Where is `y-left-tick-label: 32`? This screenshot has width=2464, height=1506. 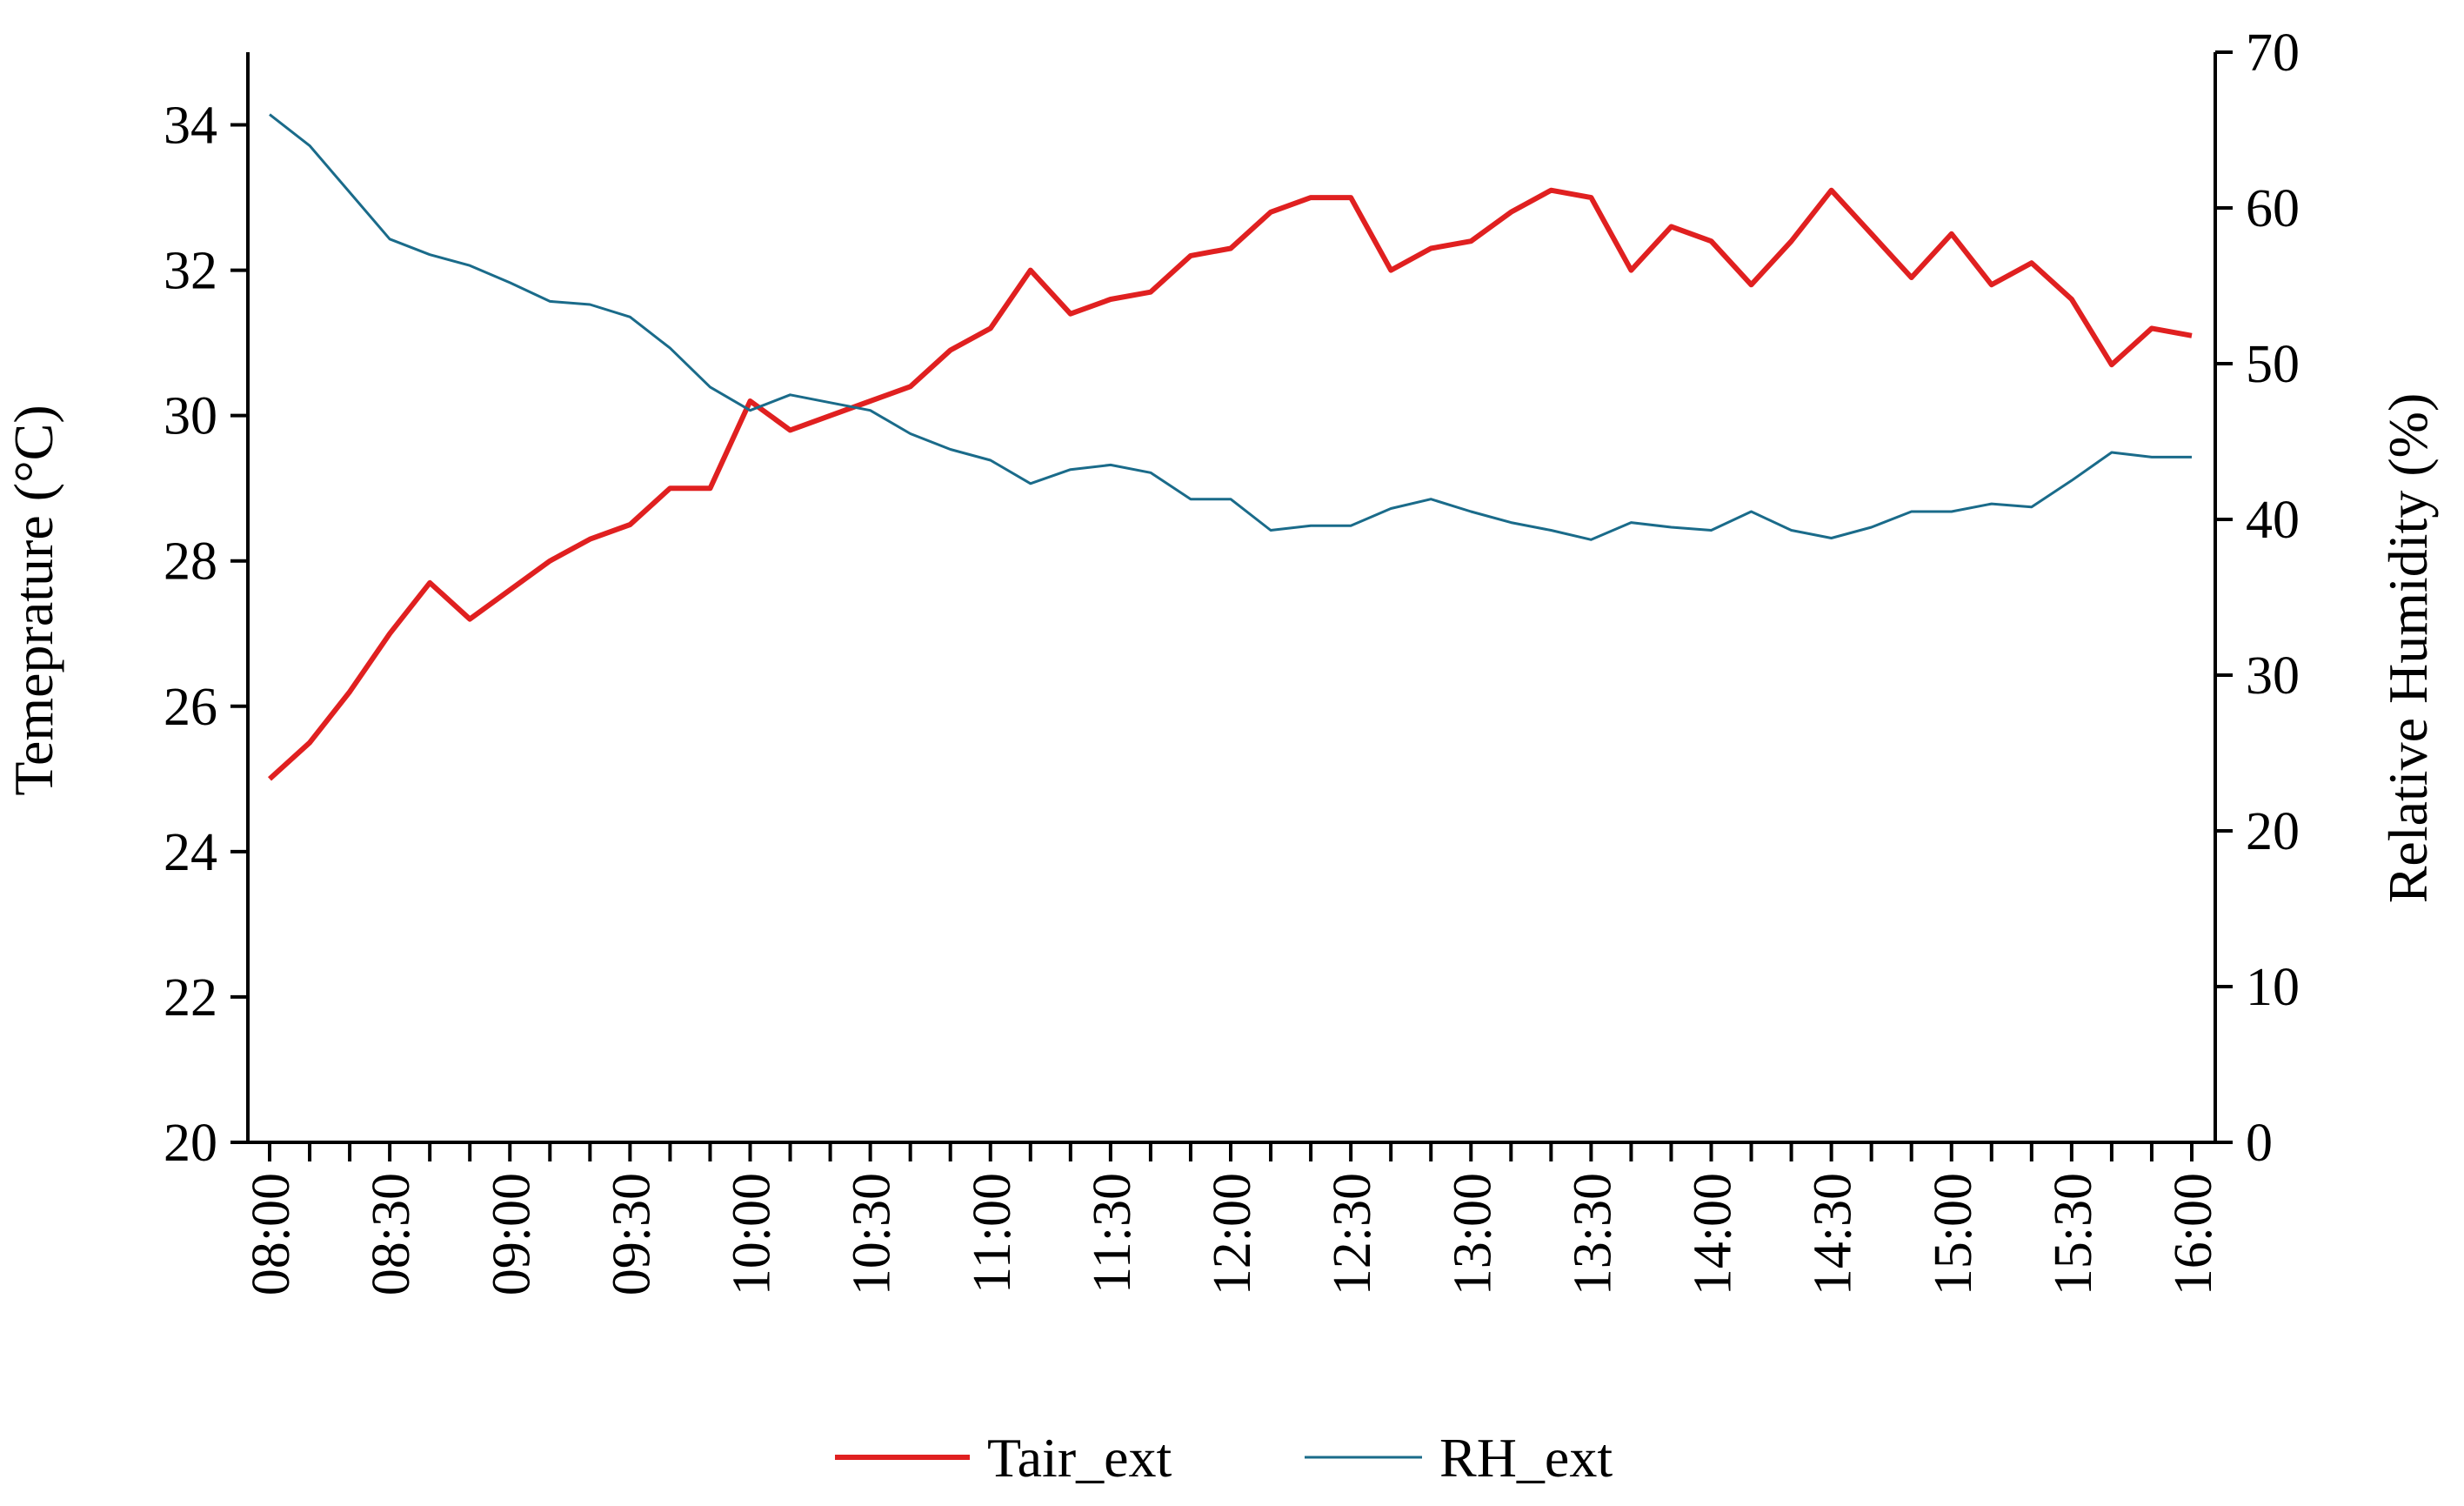
y-left-tick-label: 32 is located at coordinates (190, 271).